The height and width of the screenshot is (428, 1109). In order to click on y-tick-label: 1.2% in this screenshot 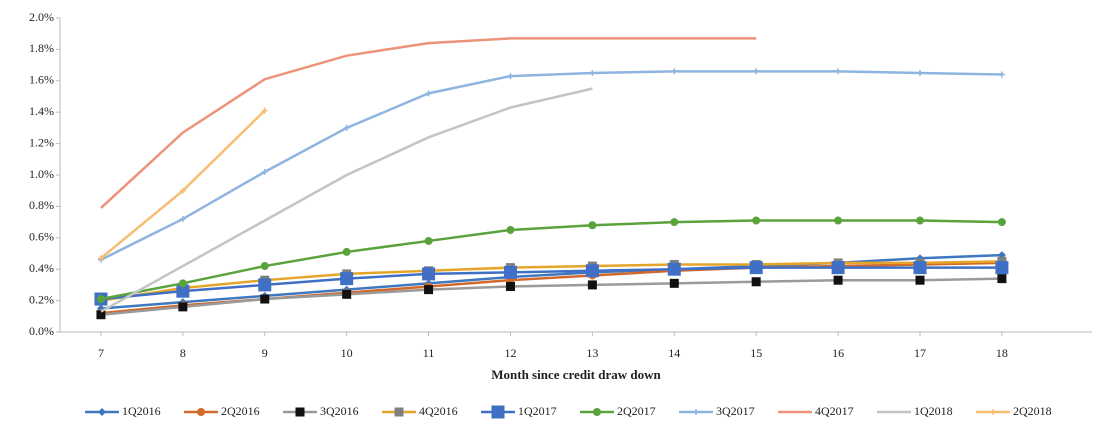, I will do `click(41, 142)`.